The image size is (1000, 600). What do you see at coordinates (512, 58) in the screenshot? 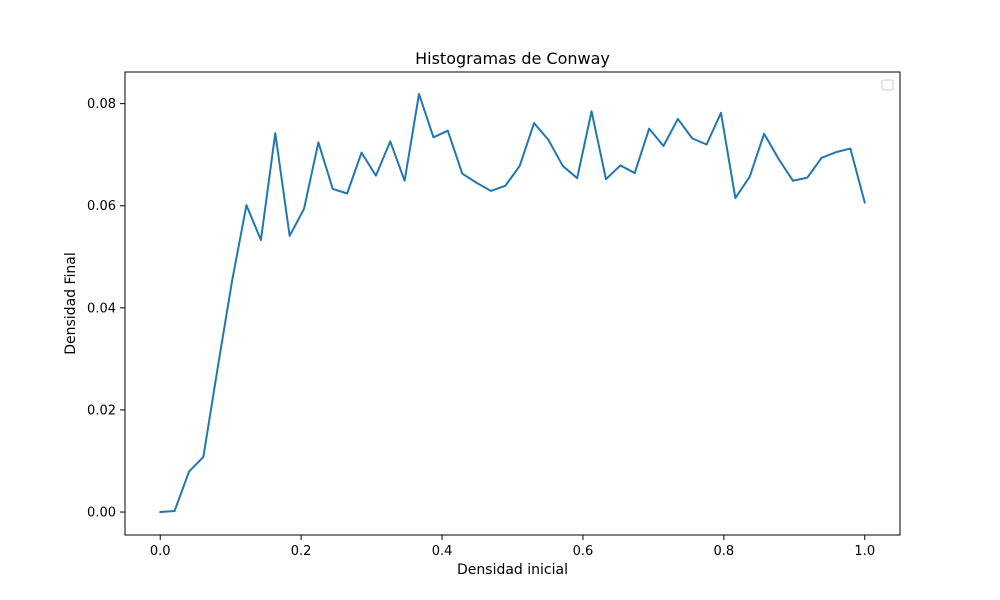
I see `chart-title: Histogramas de Conway` at bounding box center [512, 58].